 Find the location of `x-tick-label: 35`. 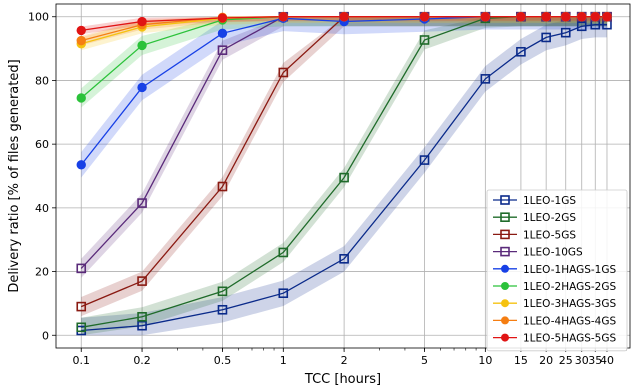

x-tick-label: 35 is located at coordinates (595, 360).